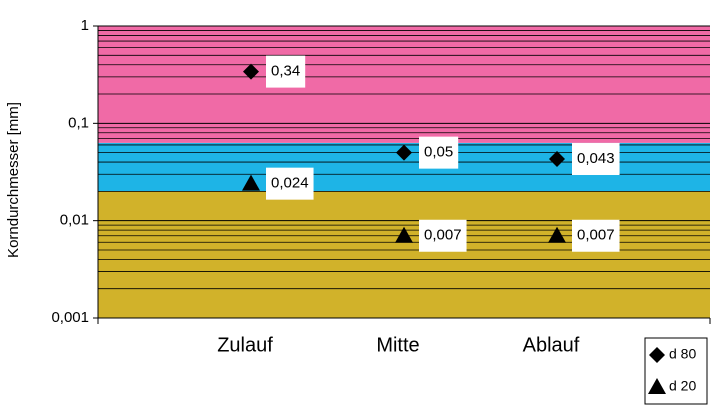  I want to click on legend-label: d 80, so click(682, 354).